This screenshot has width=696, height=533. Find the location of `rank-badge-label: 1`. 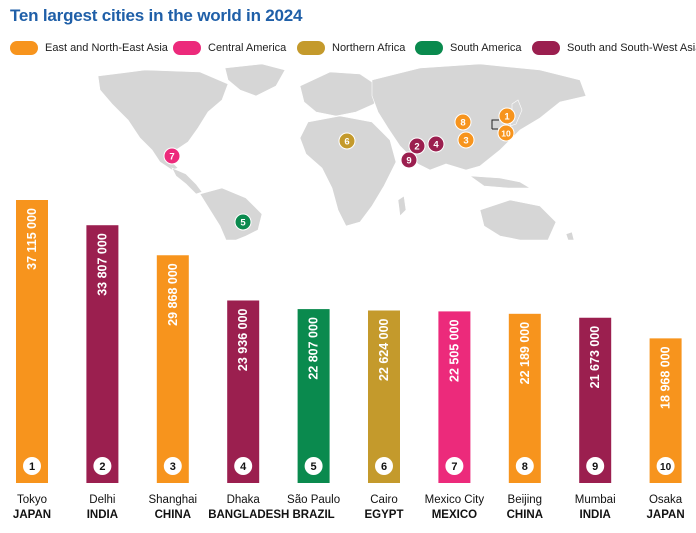

rank-badge-label: 1 is located at coordinates (32, 467).